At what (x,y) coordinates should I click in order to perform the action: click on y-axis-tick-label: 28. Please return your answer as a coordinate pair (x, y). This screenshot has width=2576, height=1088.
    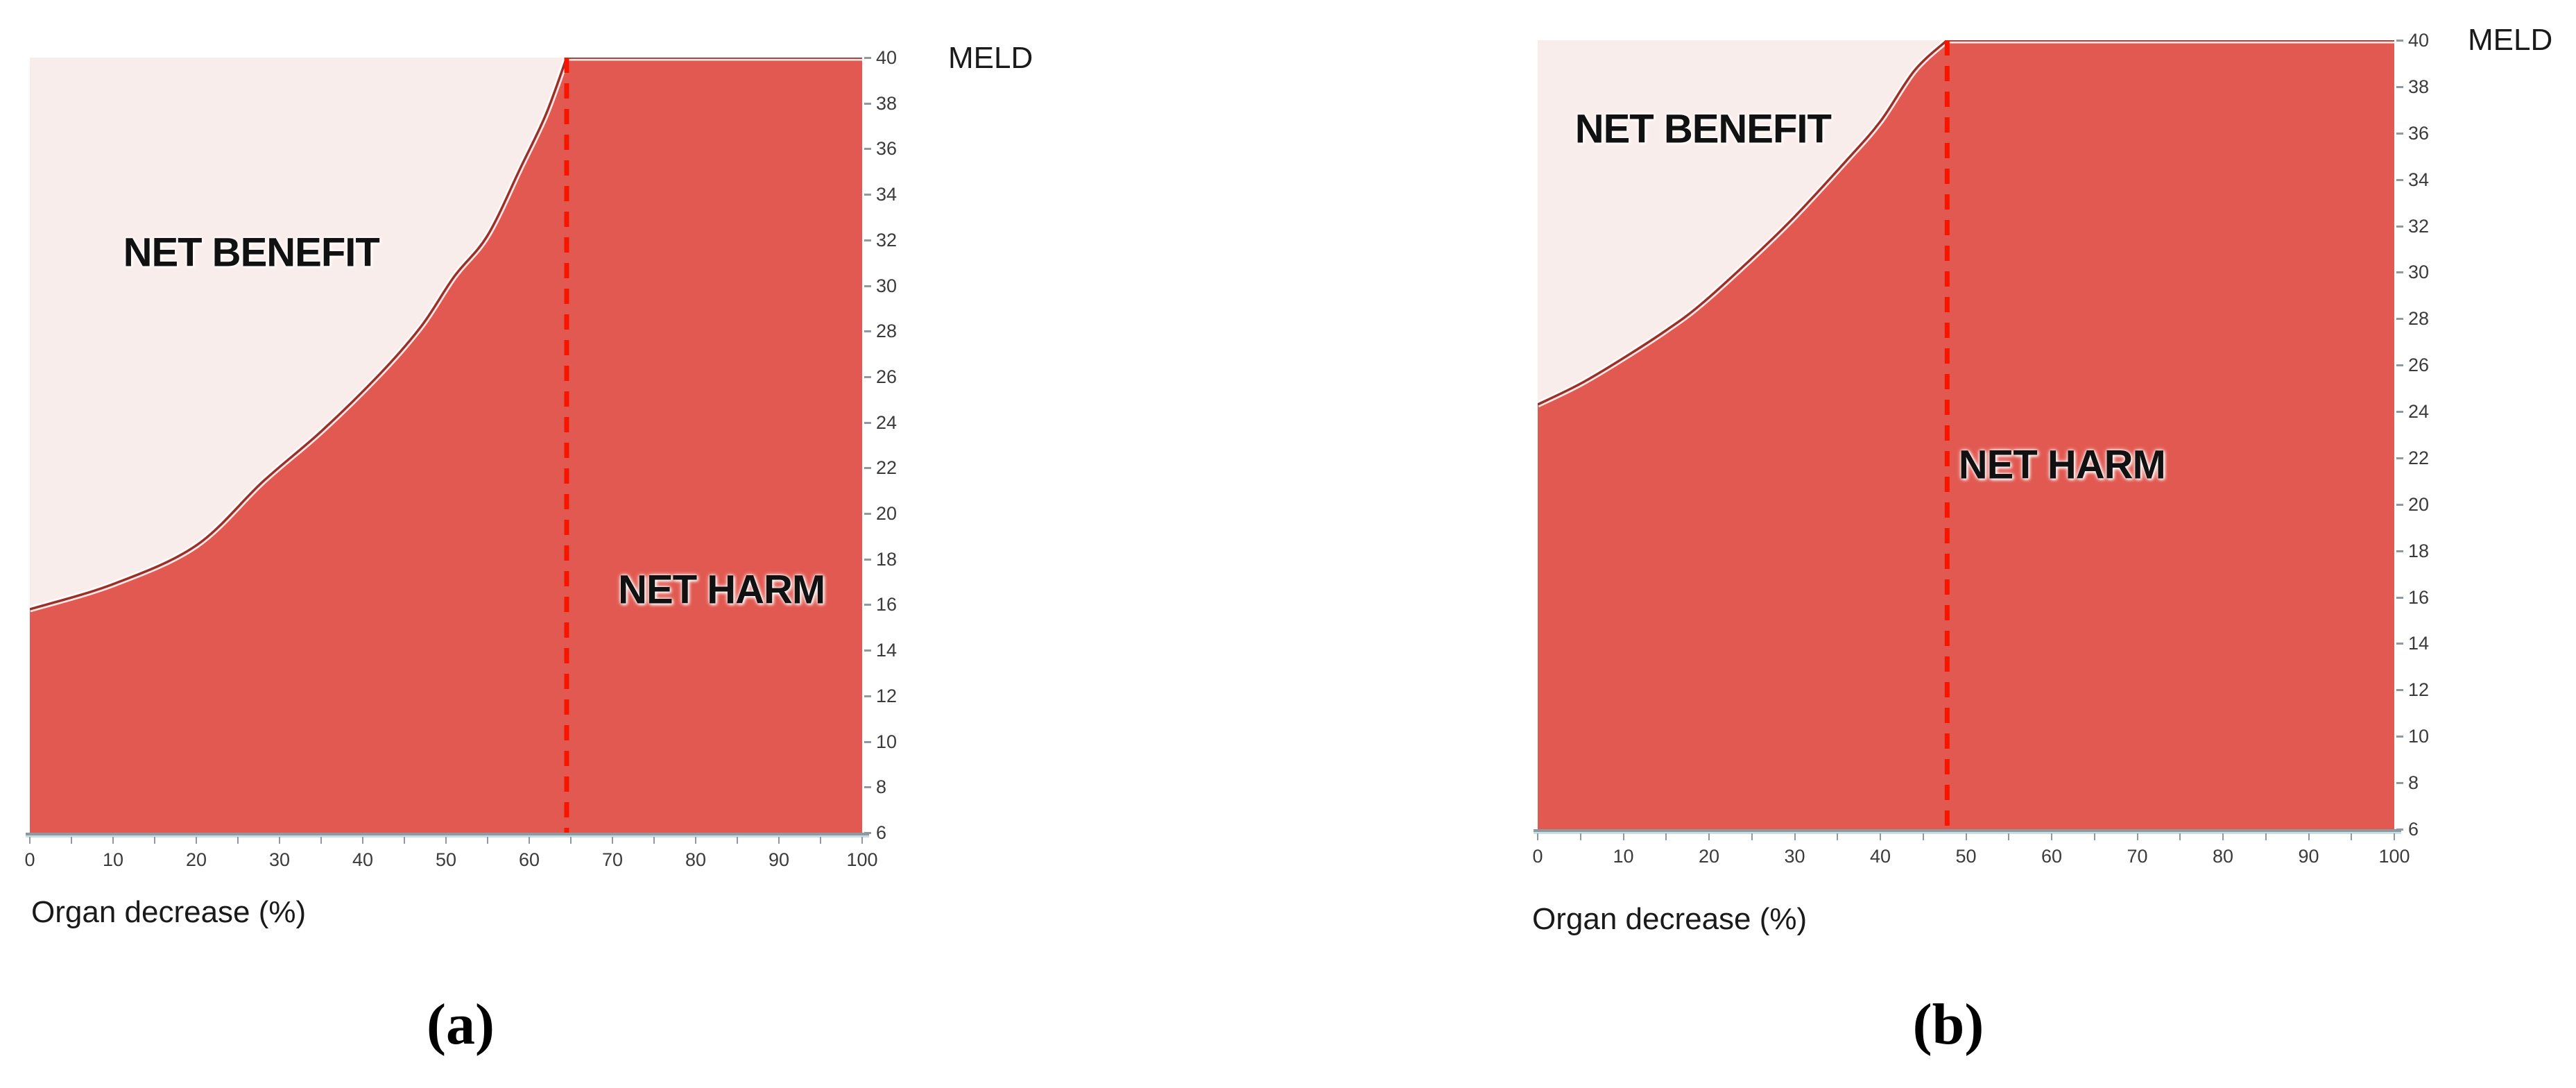
    Looking at the image, I should click on (887, 331).